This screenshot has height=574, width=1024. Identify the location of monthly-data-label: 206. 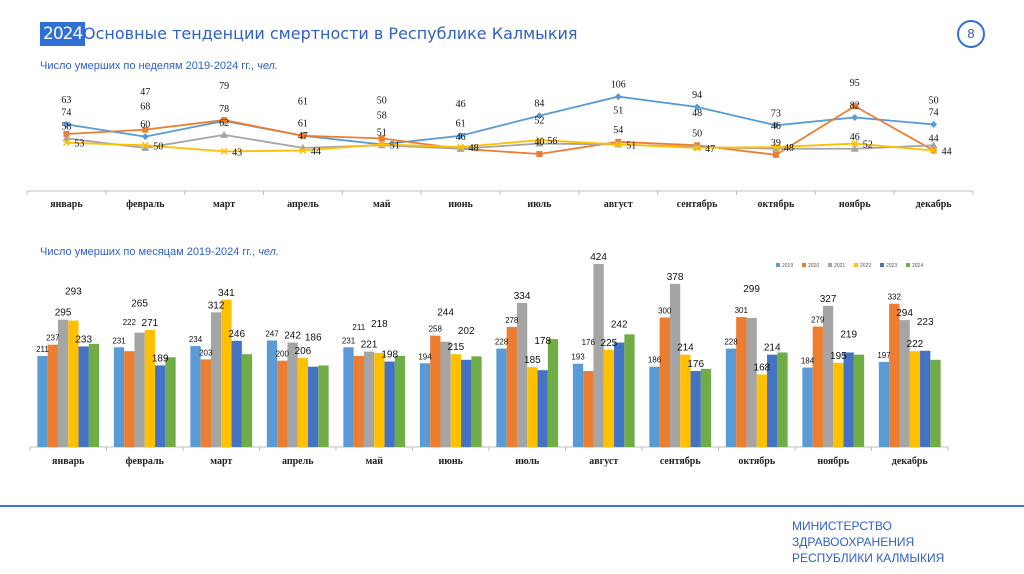
(303, 351).